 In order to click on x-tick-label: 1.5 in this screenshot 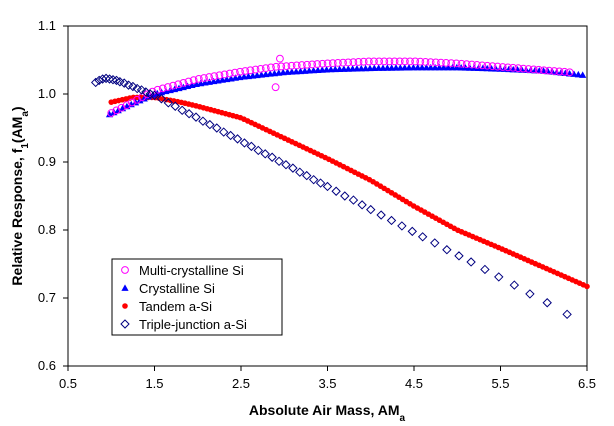, I will do `click(154, 383)`.